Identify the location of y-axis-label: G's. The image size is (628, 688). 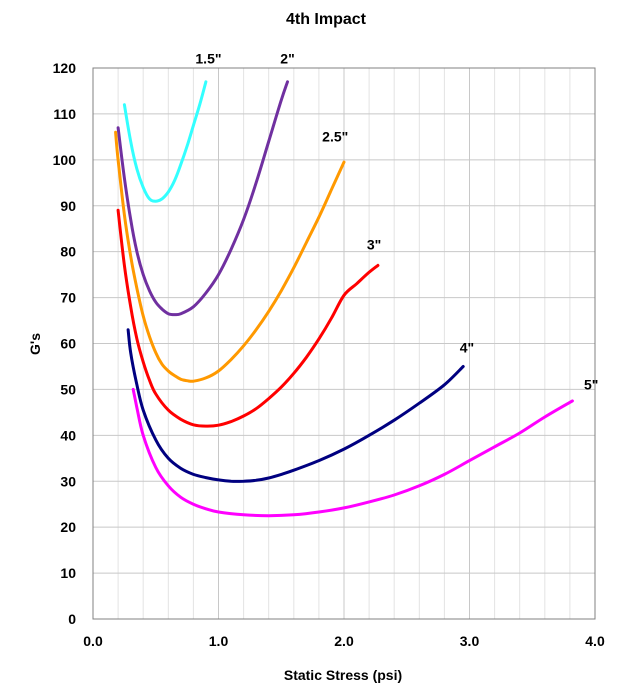
(35, 344).